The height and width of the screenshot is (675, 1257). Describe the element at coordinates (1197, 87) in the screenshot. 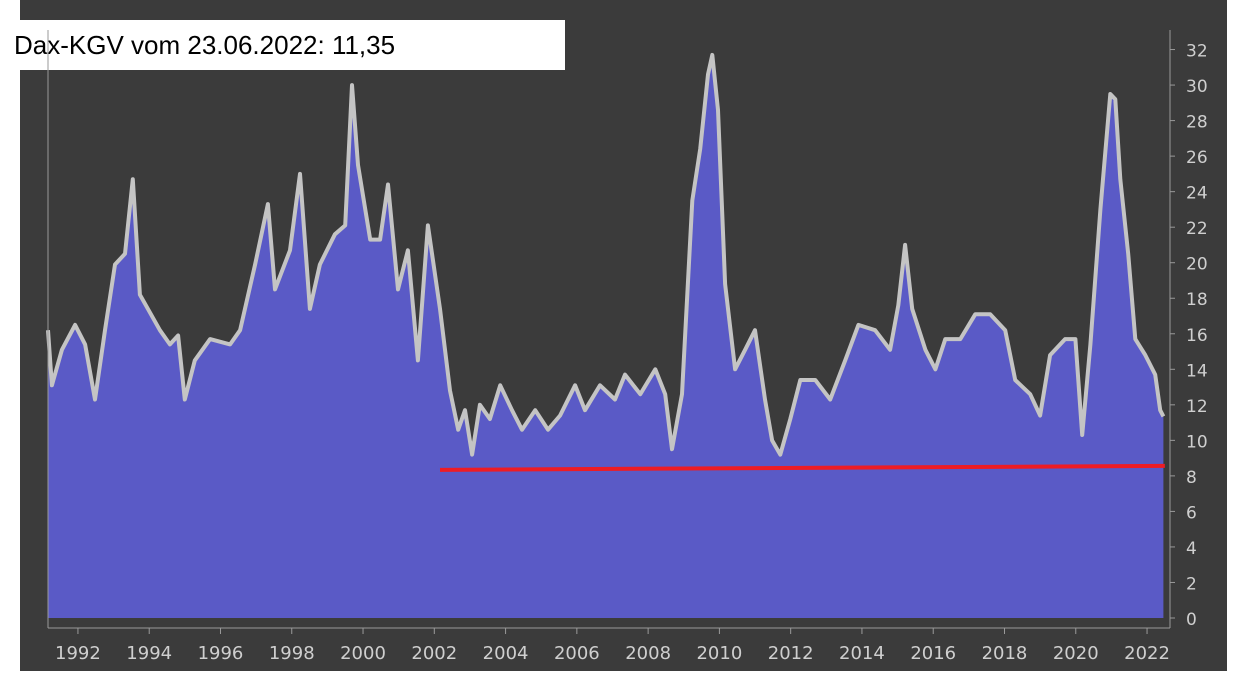

I see `y-tick-label: 30` at that location.